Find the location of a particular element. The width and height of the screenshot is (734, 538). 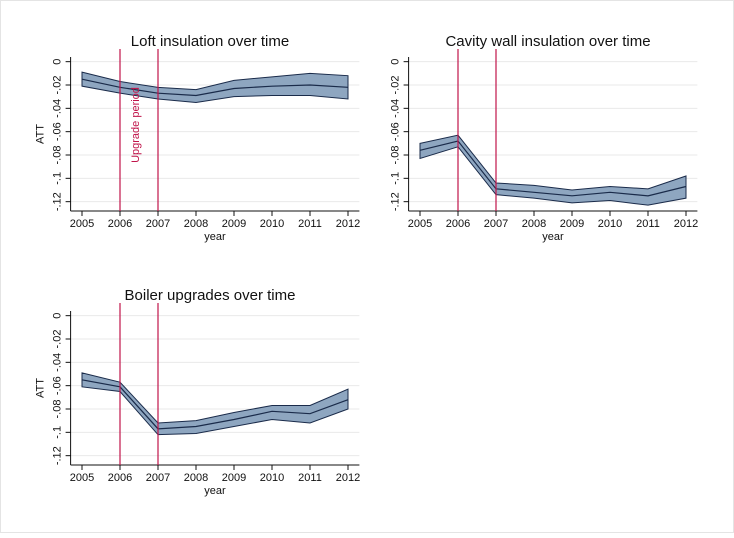

chart-title: Boiler upgrades over time is located at coordinates (210, 295).